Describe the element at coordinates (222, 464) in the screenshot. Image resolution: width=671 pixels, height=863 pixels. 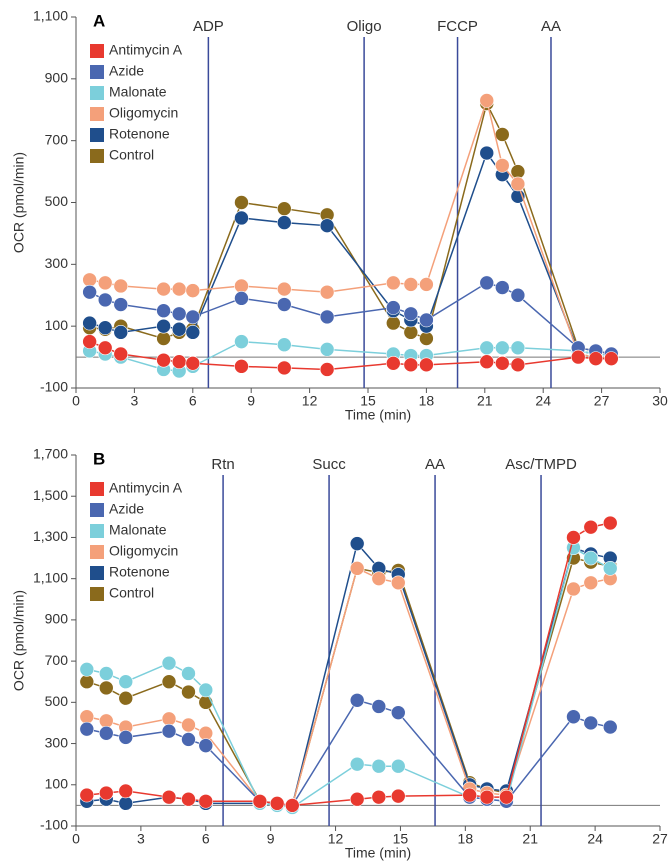
I see `event-label: Rtn` at that location.